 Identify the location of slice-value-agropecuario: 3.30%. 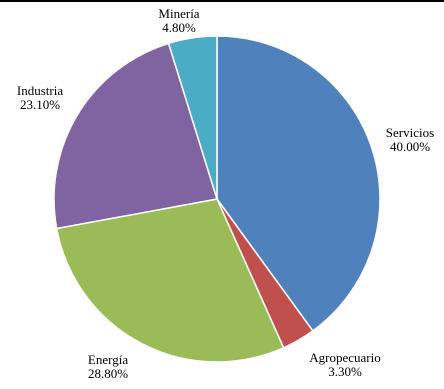
(345, 371).